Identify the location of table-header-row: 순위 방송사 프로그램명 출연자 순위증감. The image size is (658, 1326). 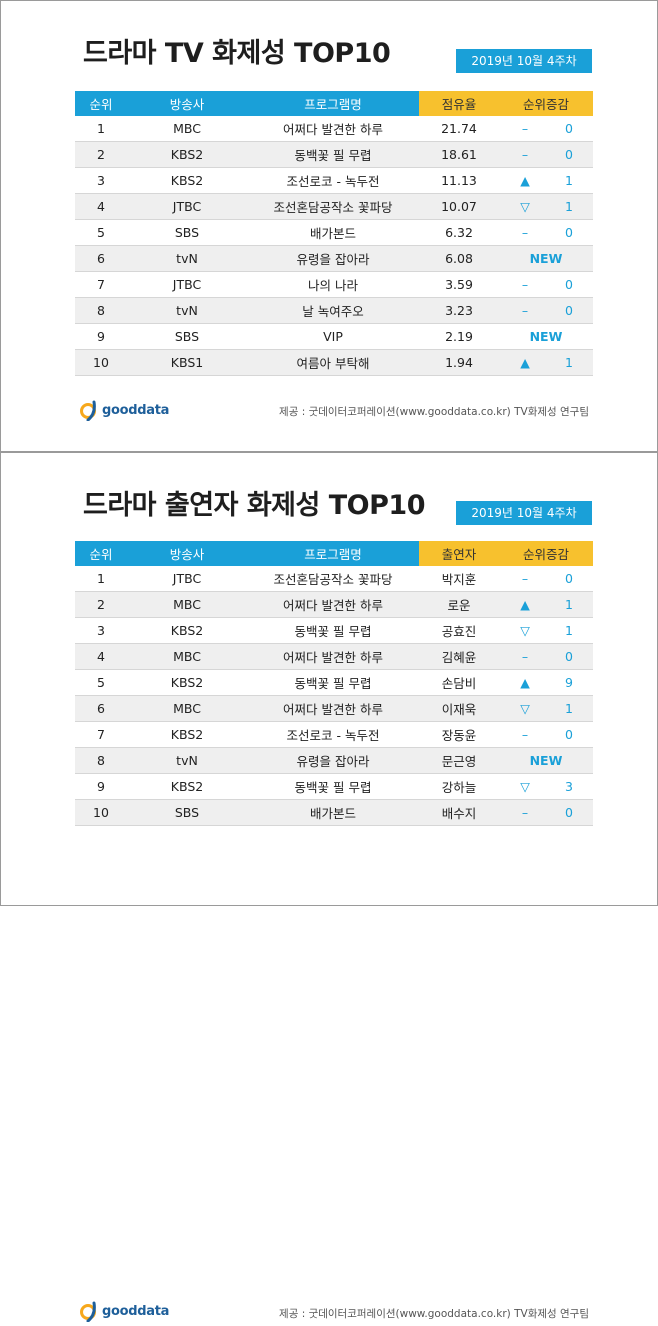
(334, 553).